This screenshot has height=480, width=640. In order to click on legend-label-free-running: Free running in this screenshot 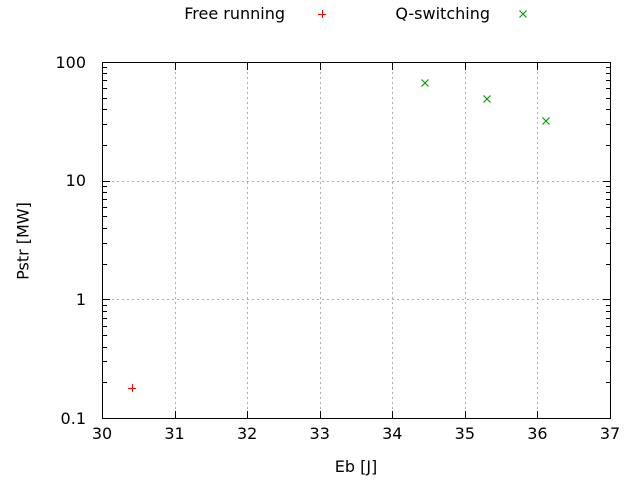, I will do `click(234, 13)`.